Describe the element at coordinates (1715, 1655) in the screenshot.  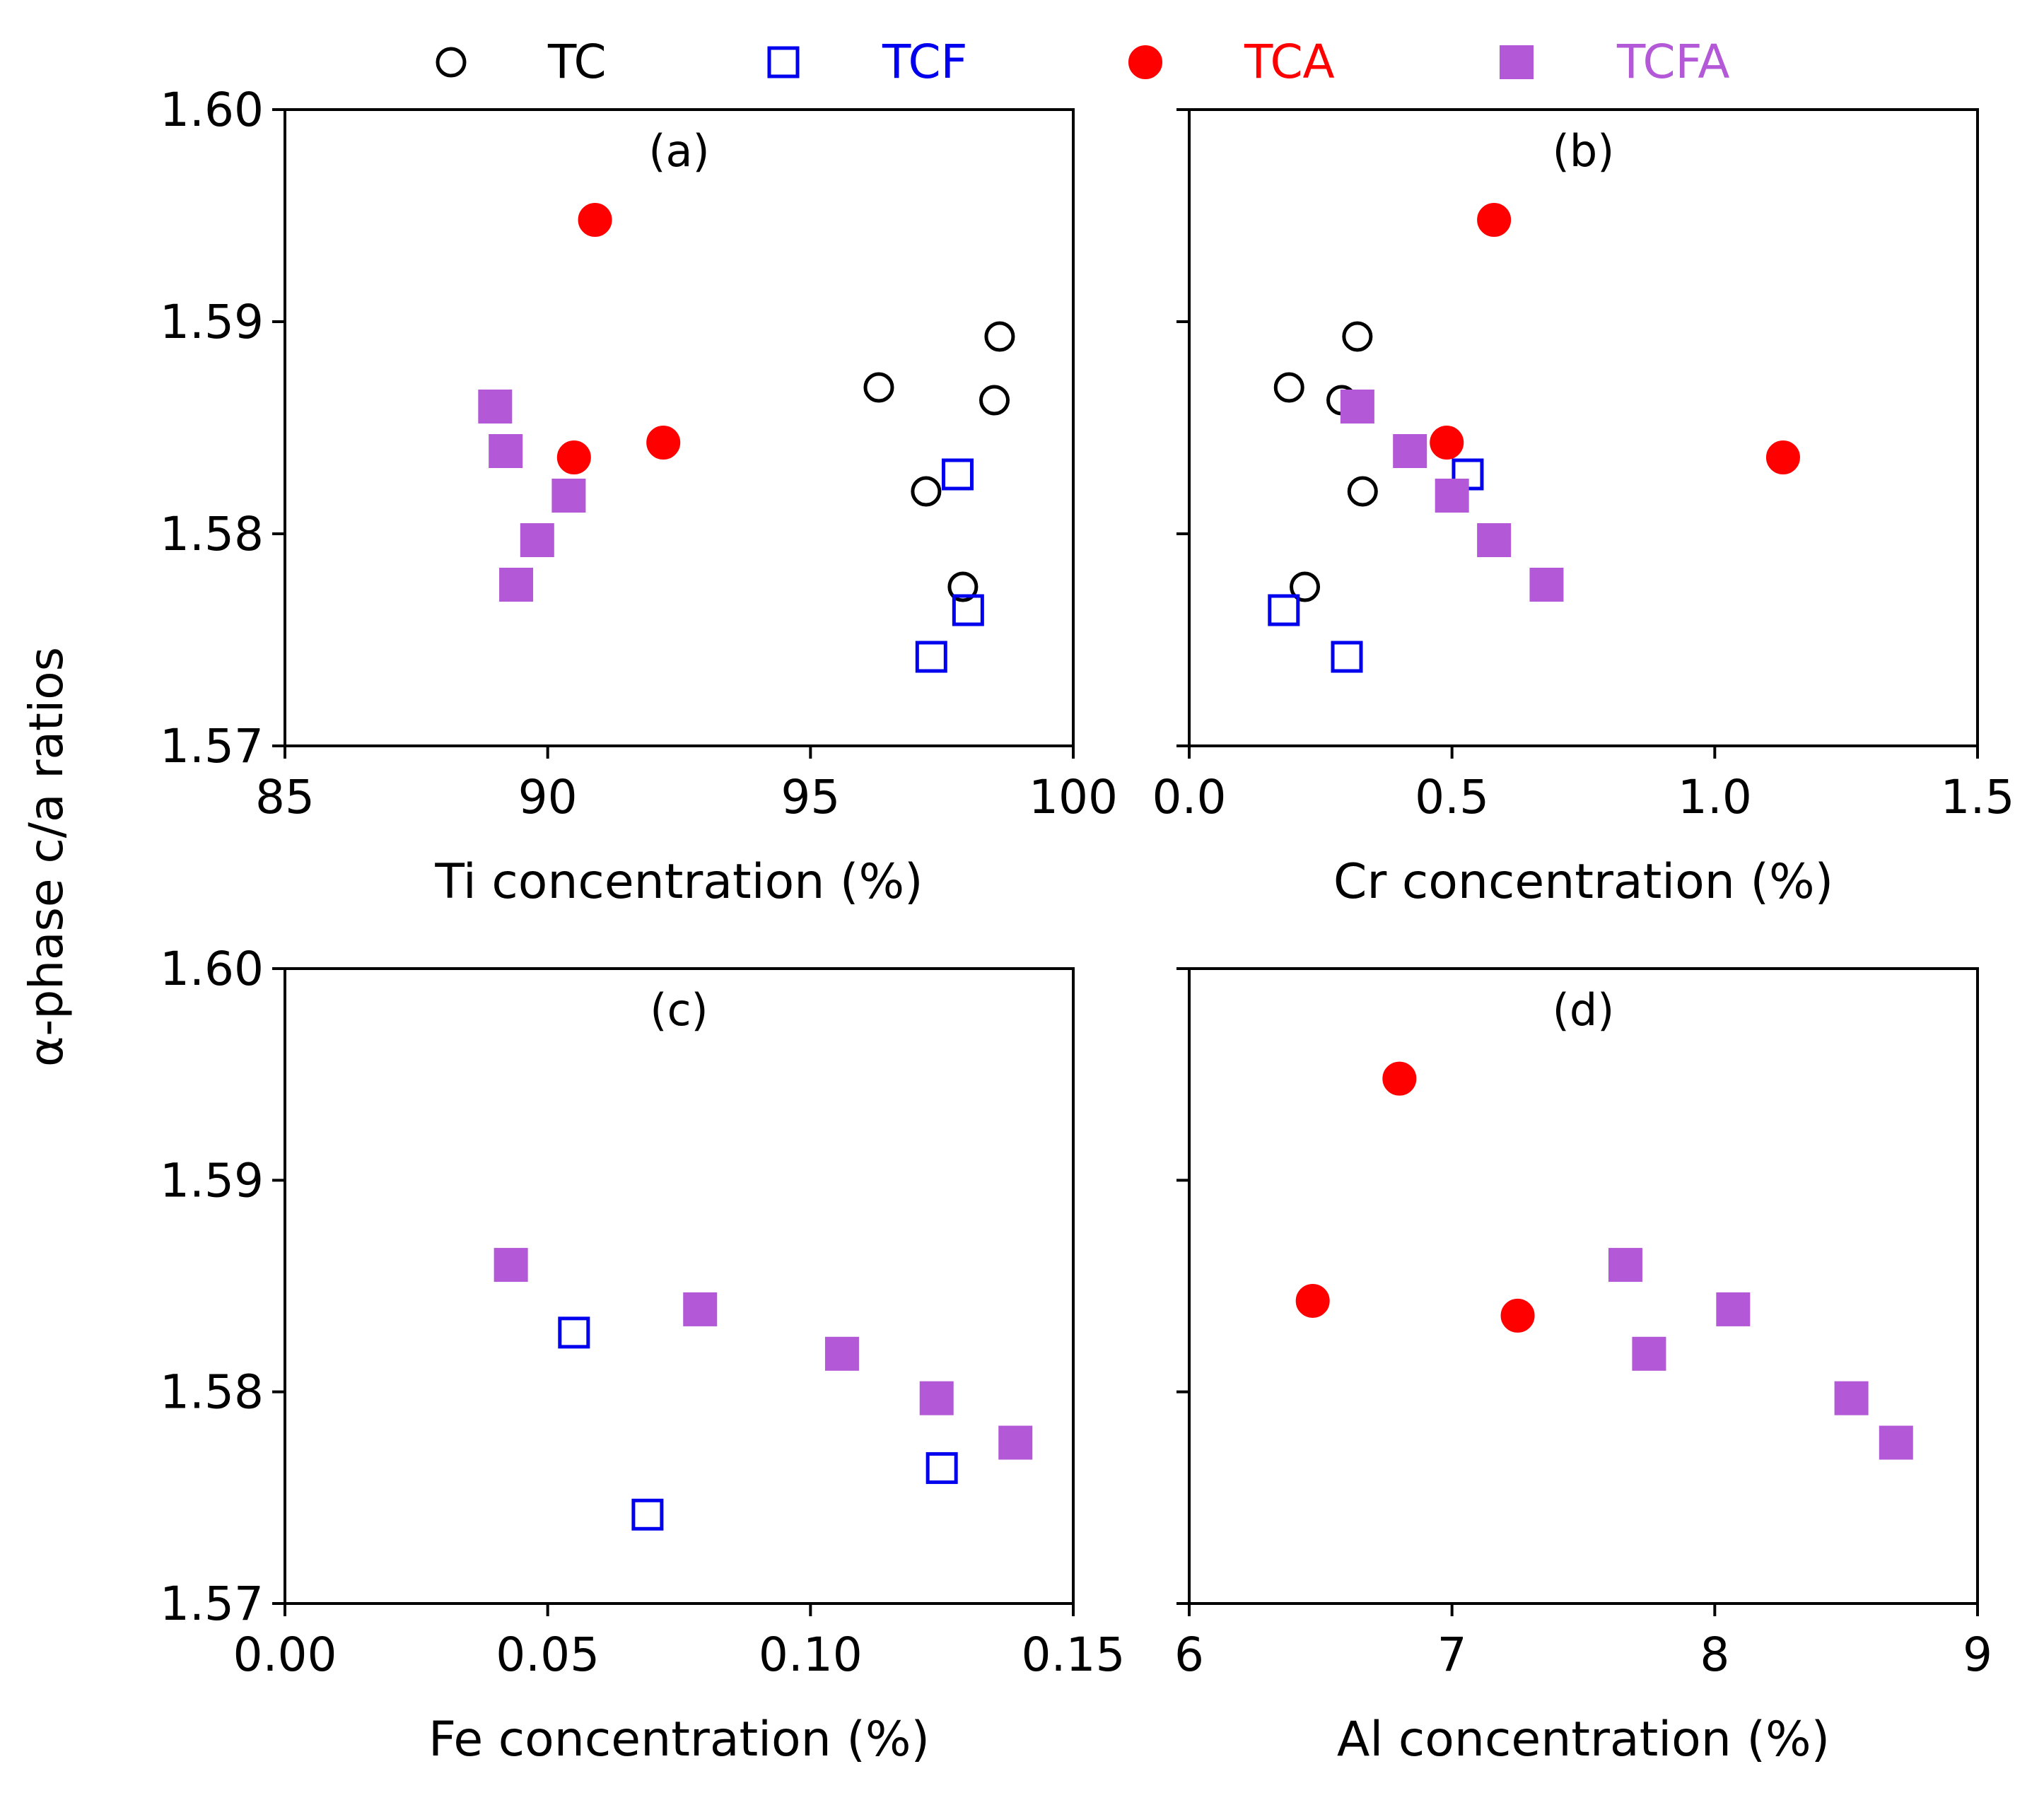
I see `x-tick-label: 8` at that location.